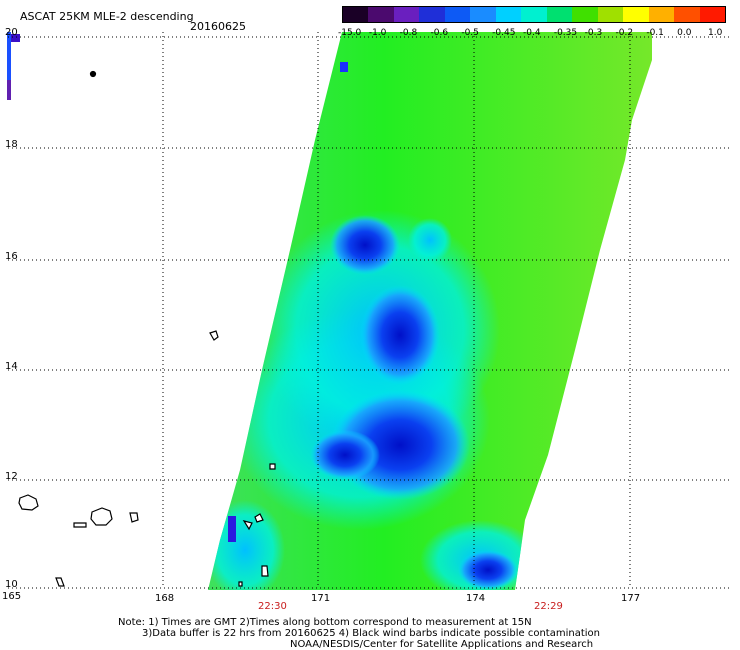 The height and width of the screenshot is (650, 740). Describe the element at coordinates (11, 256) in the screenshot. I see `lat-label: 16` at that location.